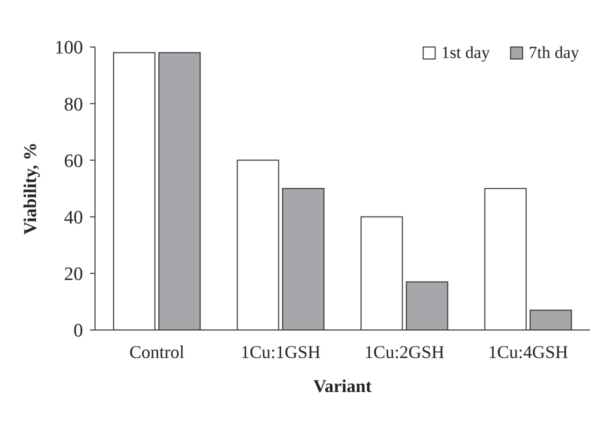 Image resolution: width=604 pixels, height=434 pixels. Describe the element at coordinates (73, 217) in the screenshot. I see `y-tick-label: 40` at that location.